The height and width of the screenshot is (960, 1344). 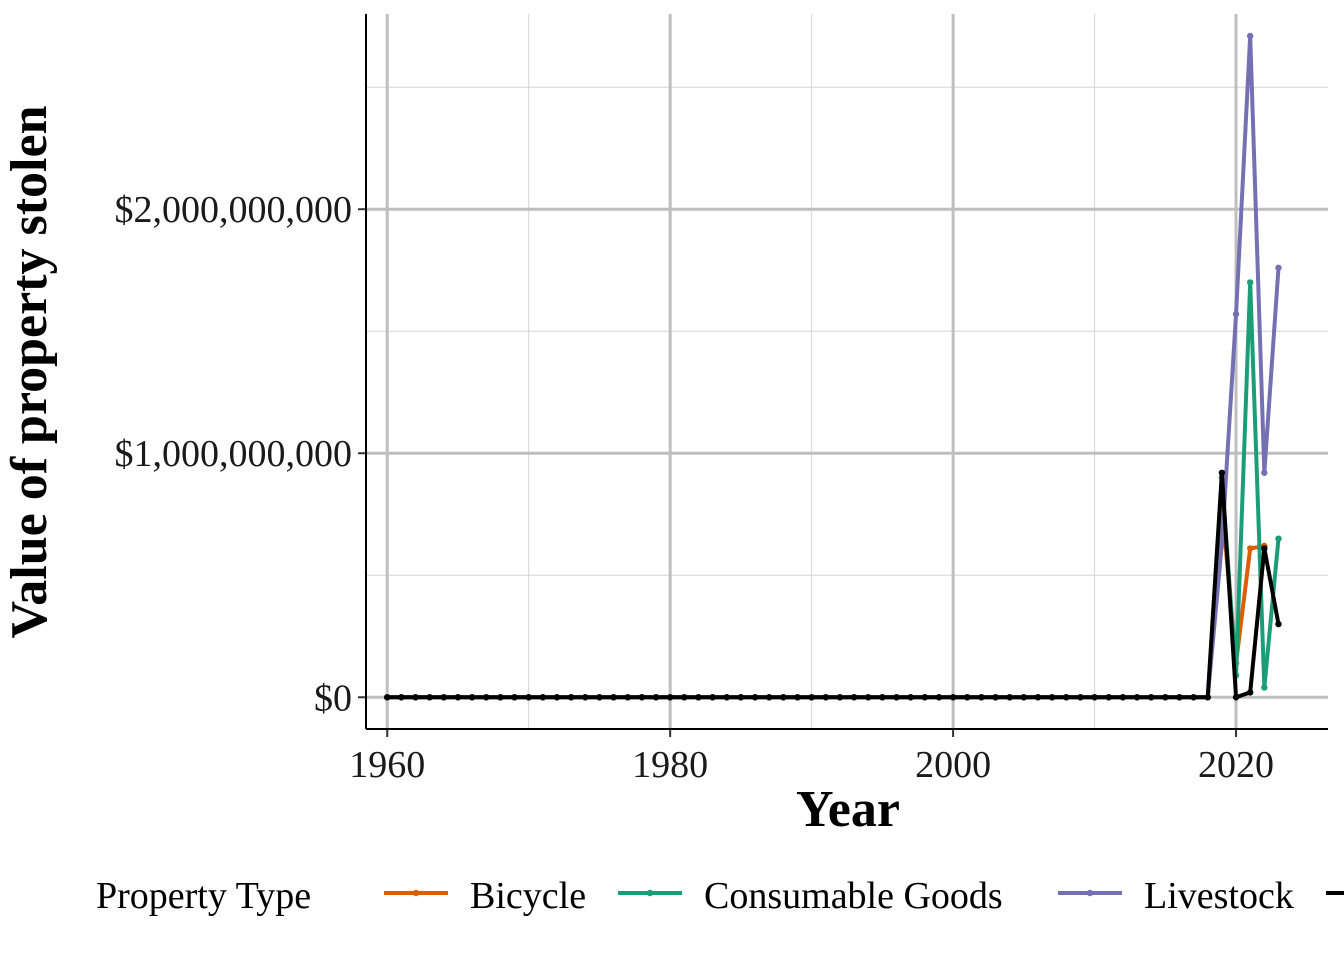 I want to click on y-tick-label: $1,000,000,000, so click(x=234, y=454).